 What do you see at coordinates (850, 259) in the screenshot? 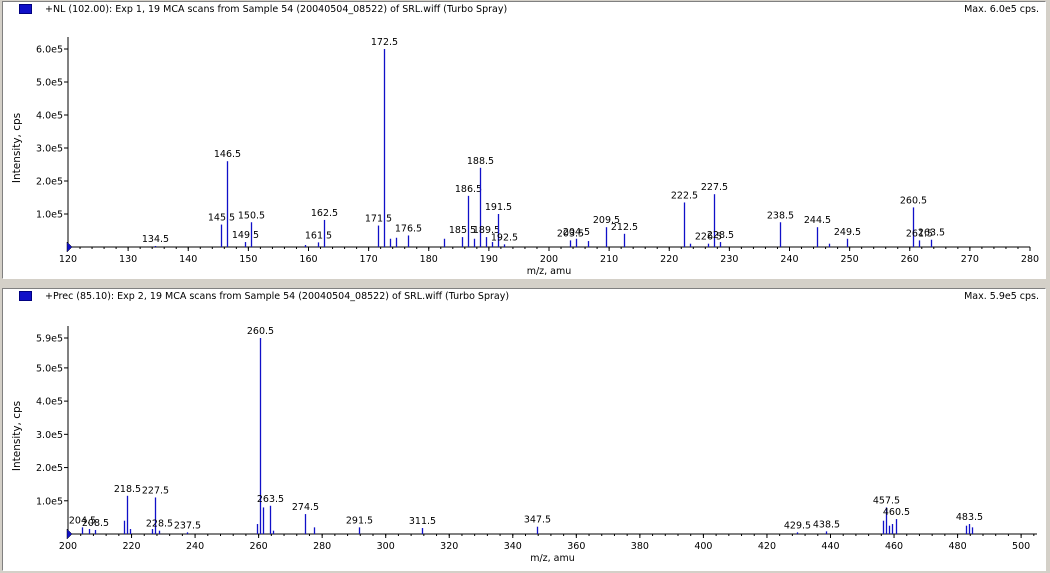
I see `x-tick-label: 250` at bounding box center [850, 259].